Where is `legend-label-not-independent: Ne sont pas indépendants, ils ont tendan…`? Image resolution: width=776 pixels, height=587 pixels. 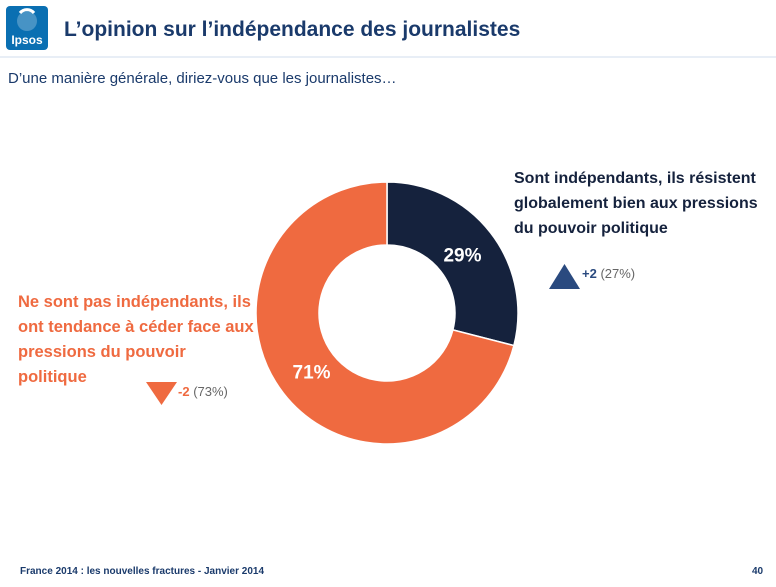
legend-label-not-independent: Ne sont pas indépendants, ils ont tendan… is located at coordinates (136, 339).